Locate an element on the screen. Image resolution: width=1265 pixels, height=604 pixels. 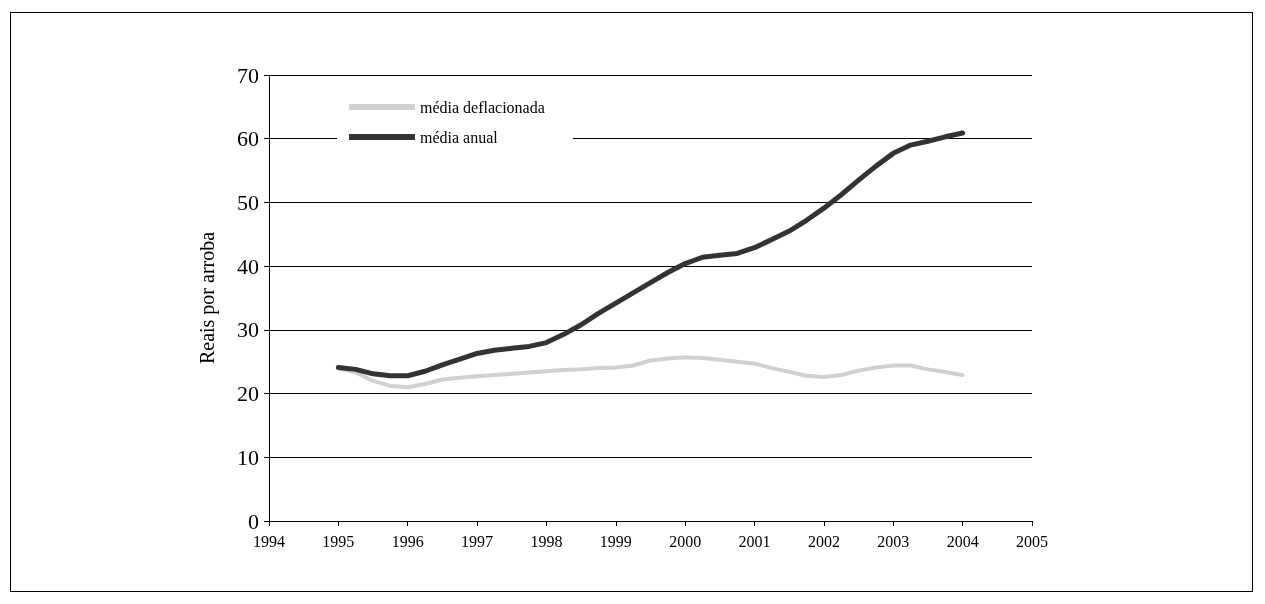
x-tick-label: 2003 is located at coordinates (893, 541).